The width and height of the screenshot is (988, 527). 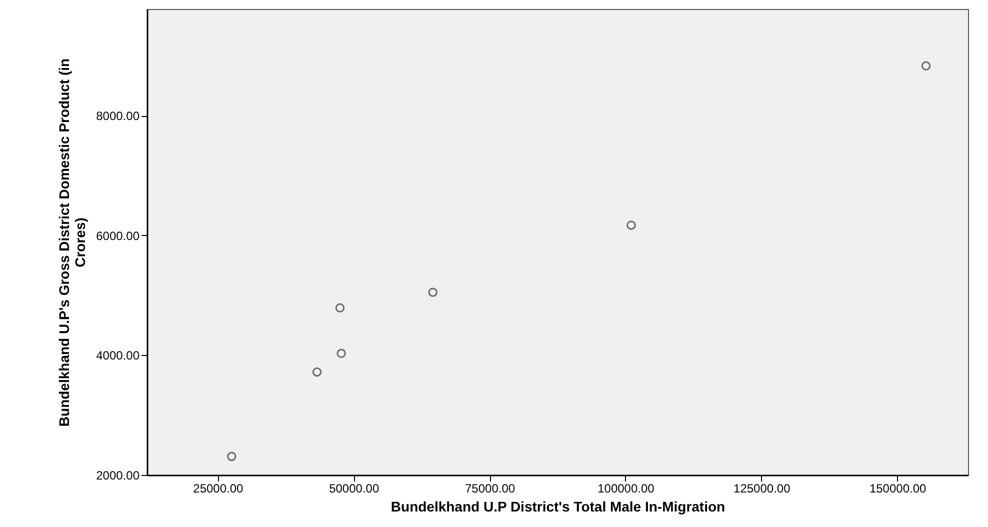 What do you see at coordinates (118, 235) in the screenshot?
I see `y-tick-label: 6000.00` at bounding box center [118, 235].